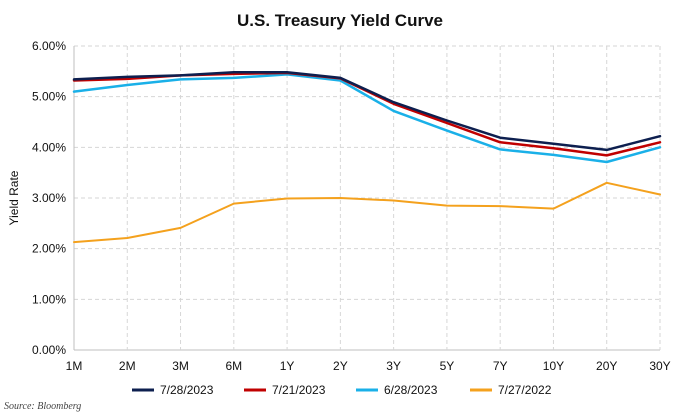 The image size is (681, 414). Describe the element at coordinates (49, 299) in the screenshot. I see `y-tick-label: 1.00%` at that location.